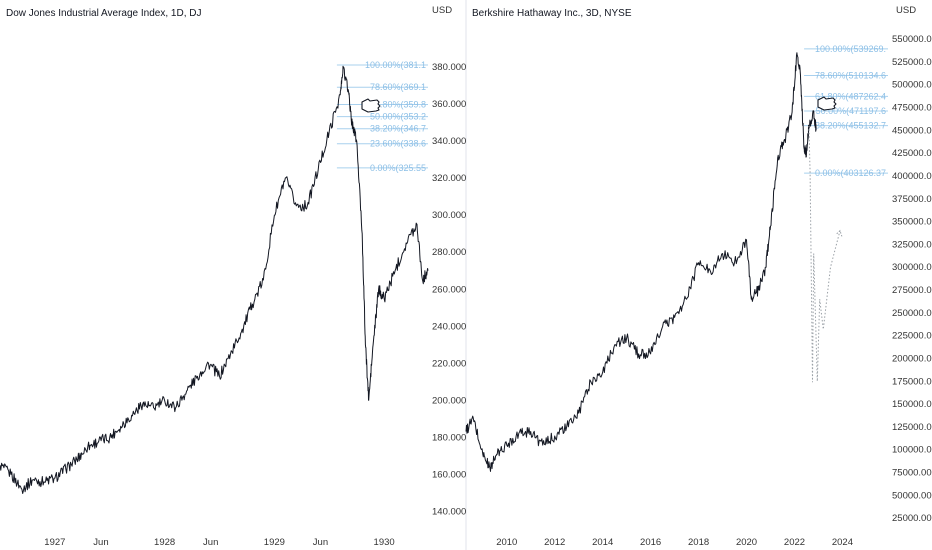  Describe the element at coordinates (384, 542) in the screenshot. I see `x-tick-label: 1930` at that location.